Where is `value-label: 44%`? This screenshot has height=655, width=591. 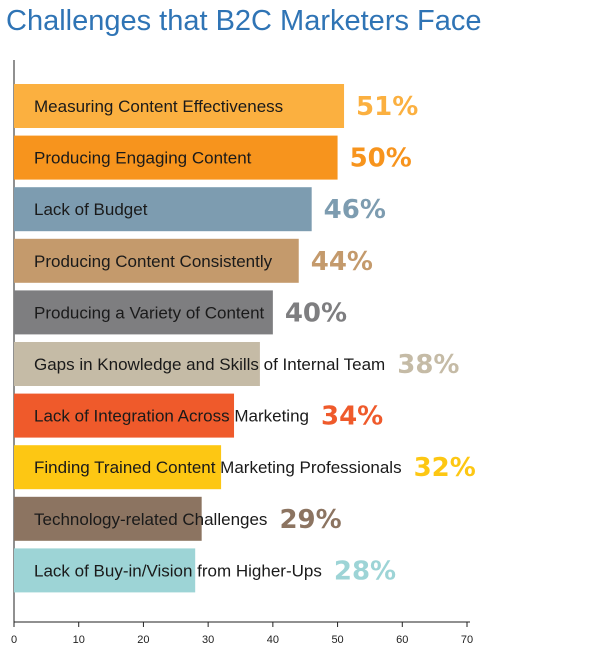
value-label: 44% is located at coordinates (342, 262).